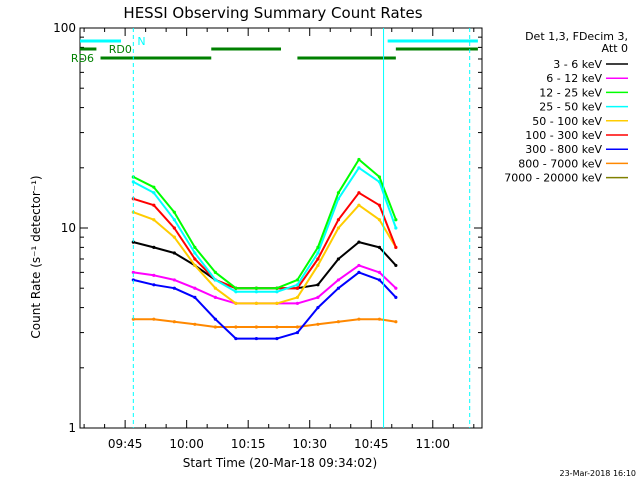 The height and width of the screenshot is (480, 640). Describe the element at coordinates (120, 49) in the screenshot. I see `flag-label-rd0: RD0` at that location.